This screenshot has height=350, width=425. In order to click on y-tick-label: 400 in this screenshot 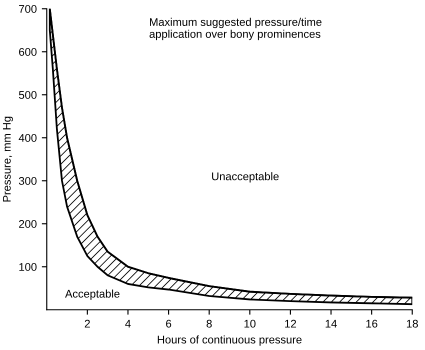, I will do `click(27, 138)`.